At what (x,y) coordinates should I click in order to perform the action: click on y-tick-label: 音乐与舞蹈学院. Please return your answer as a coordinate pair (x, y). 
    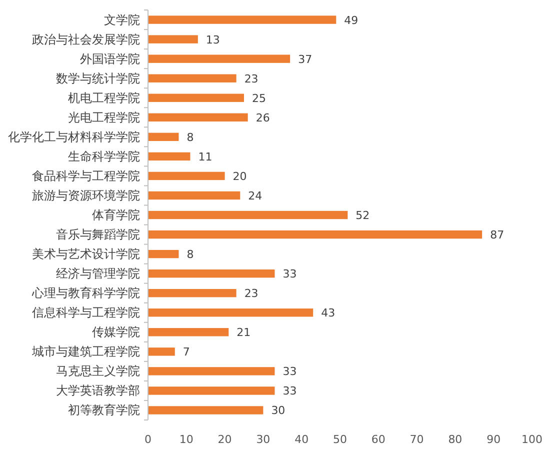
    Looking at the image, I should click on (98, 235).